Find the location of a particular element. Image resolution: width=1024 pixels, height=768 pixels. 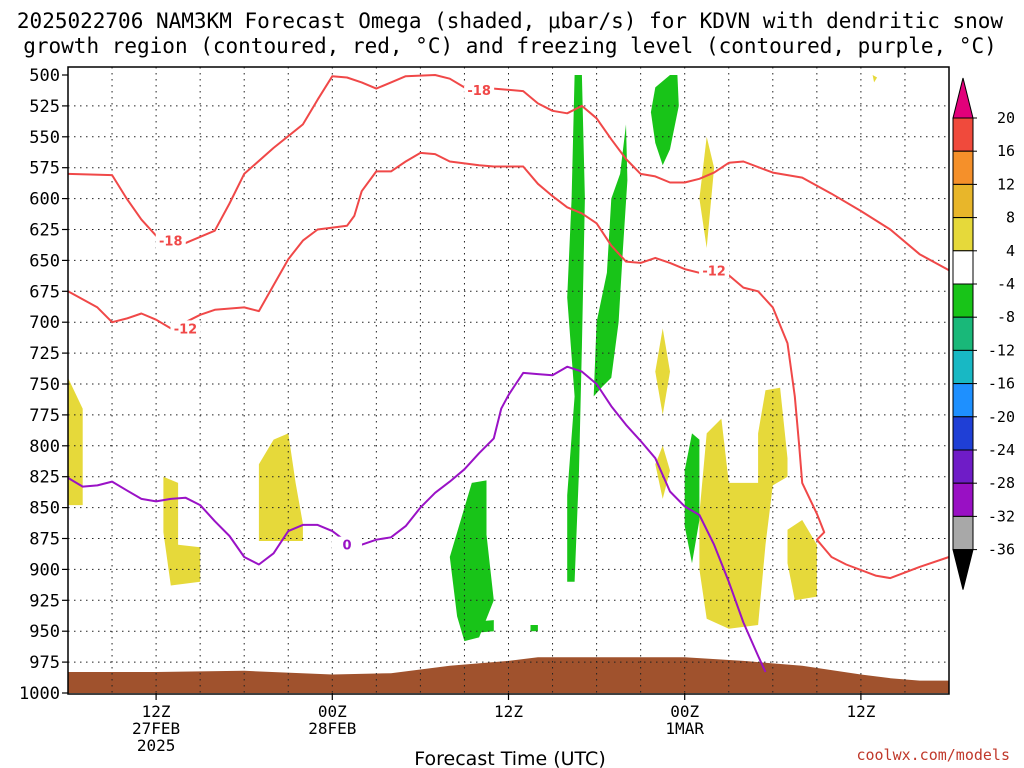

y-tick-label-18: 950 is located at coordinates (44, 632).